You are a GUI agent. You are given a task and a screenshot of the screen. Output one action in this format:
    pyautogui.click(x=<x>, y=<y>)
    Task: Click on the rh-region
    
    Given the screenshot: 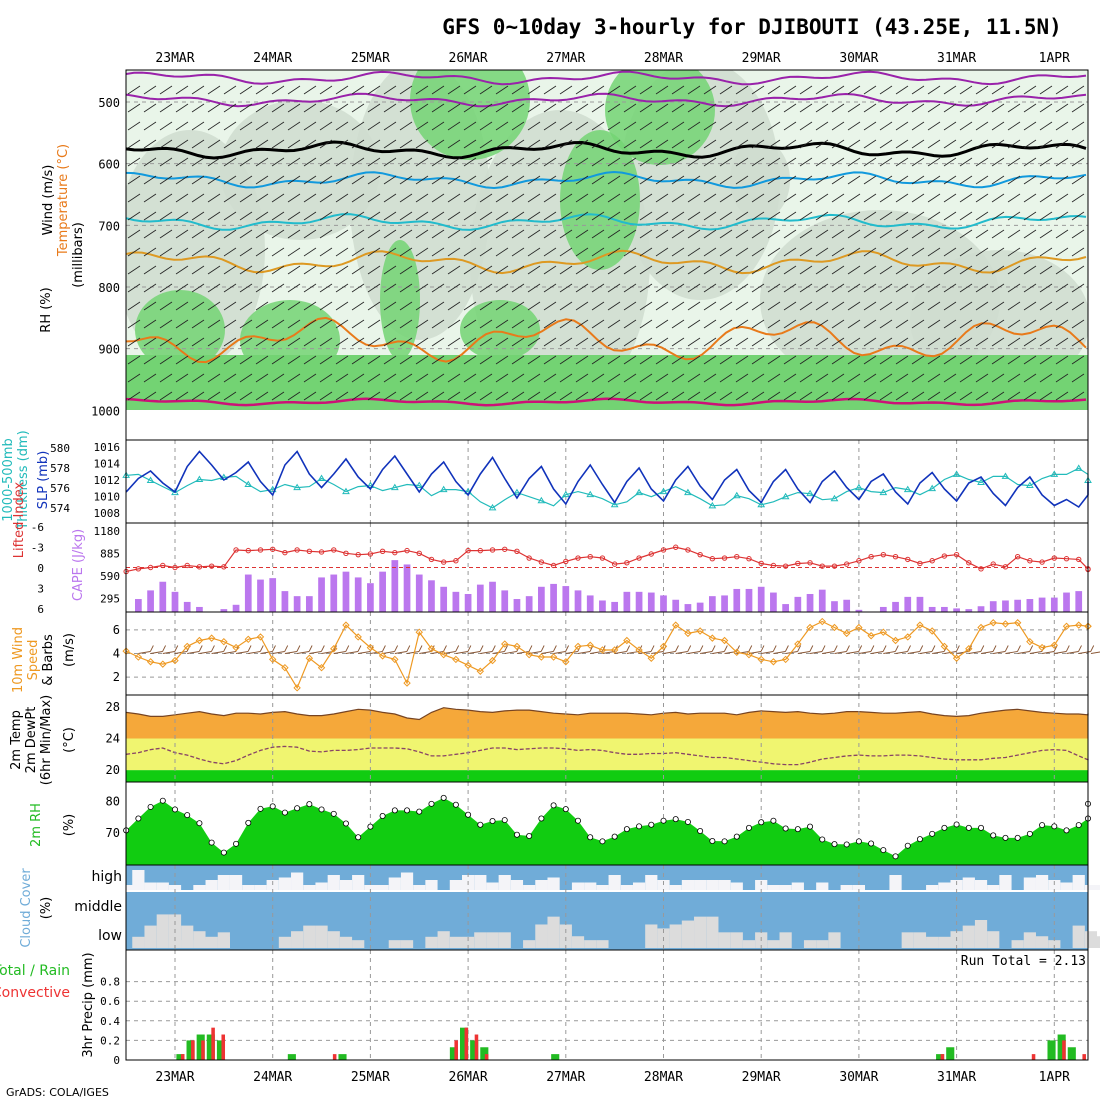 What is the action you would take?
    pyautogui.click(x=760, y=180)
    